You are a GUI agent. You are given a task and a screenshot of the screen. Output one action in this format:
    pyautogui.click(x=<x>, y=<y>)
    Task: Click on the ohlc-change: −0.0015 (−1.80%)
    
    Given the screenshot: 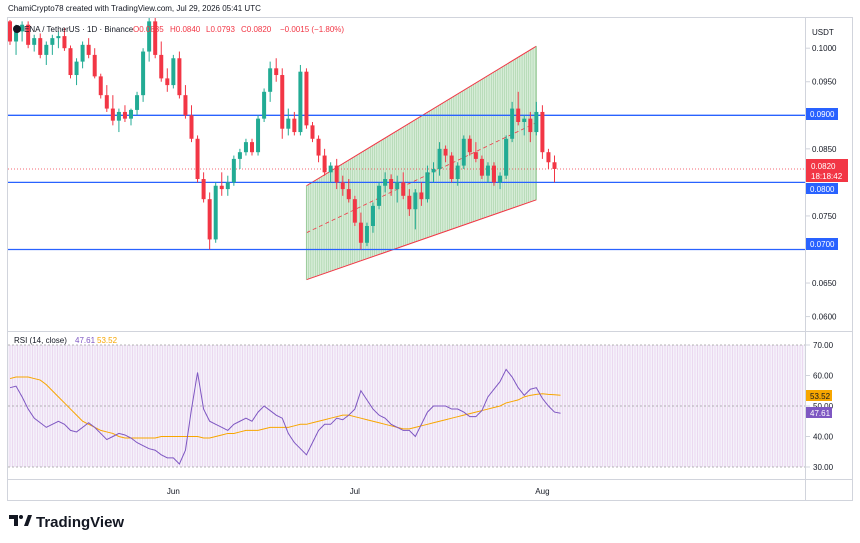 What is the action you would take?
    pyautogui.click(x=312, y=29)
    